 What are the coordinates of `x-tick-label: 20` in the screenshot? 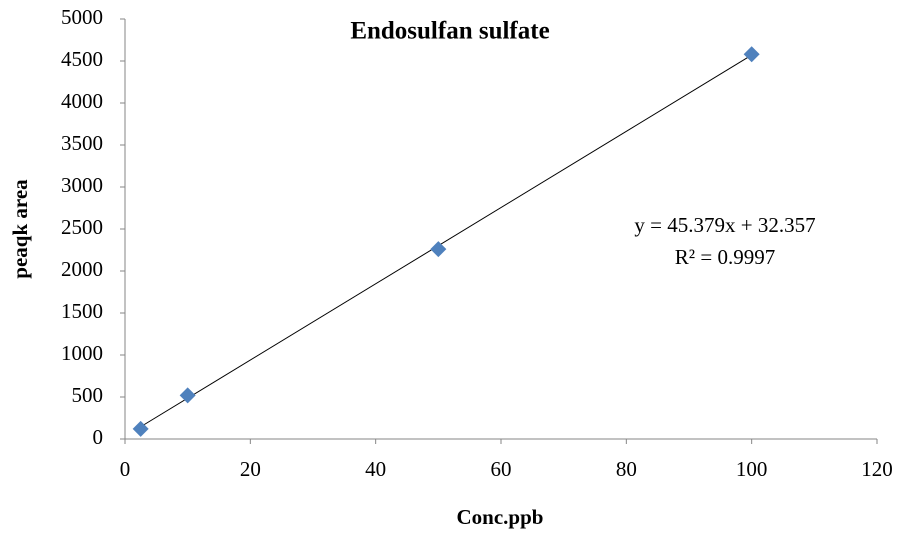 It's located at (250, 469).